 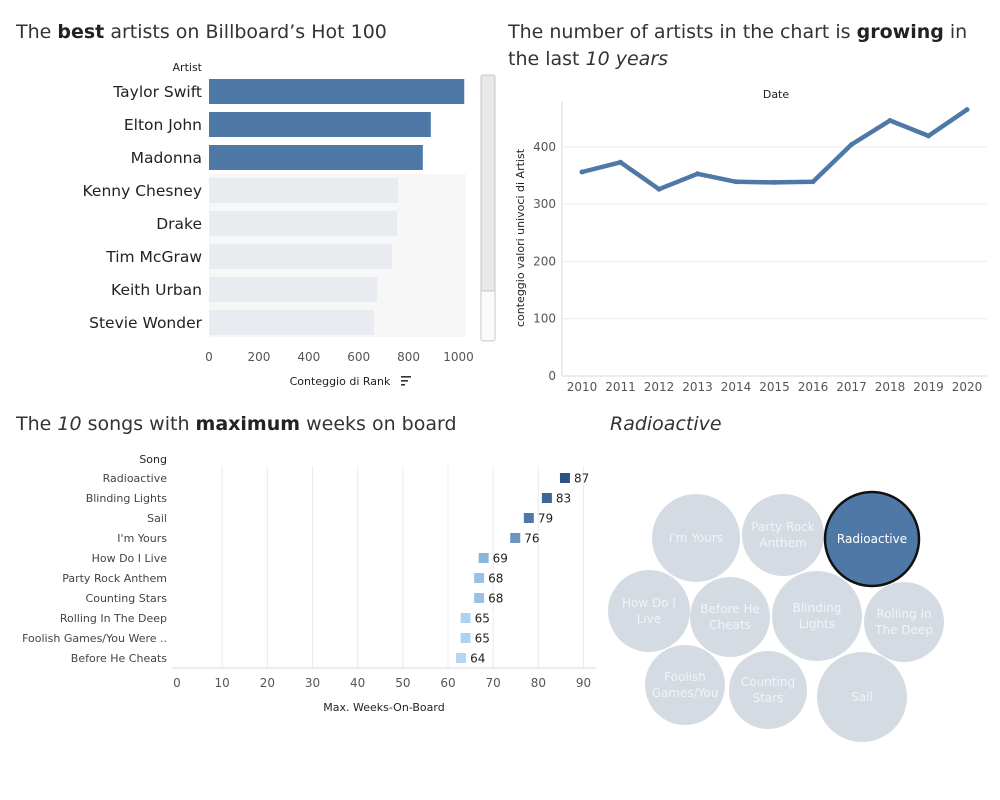 I want to click on artist-label: Taylor Swift, so click(x=157, y=92).